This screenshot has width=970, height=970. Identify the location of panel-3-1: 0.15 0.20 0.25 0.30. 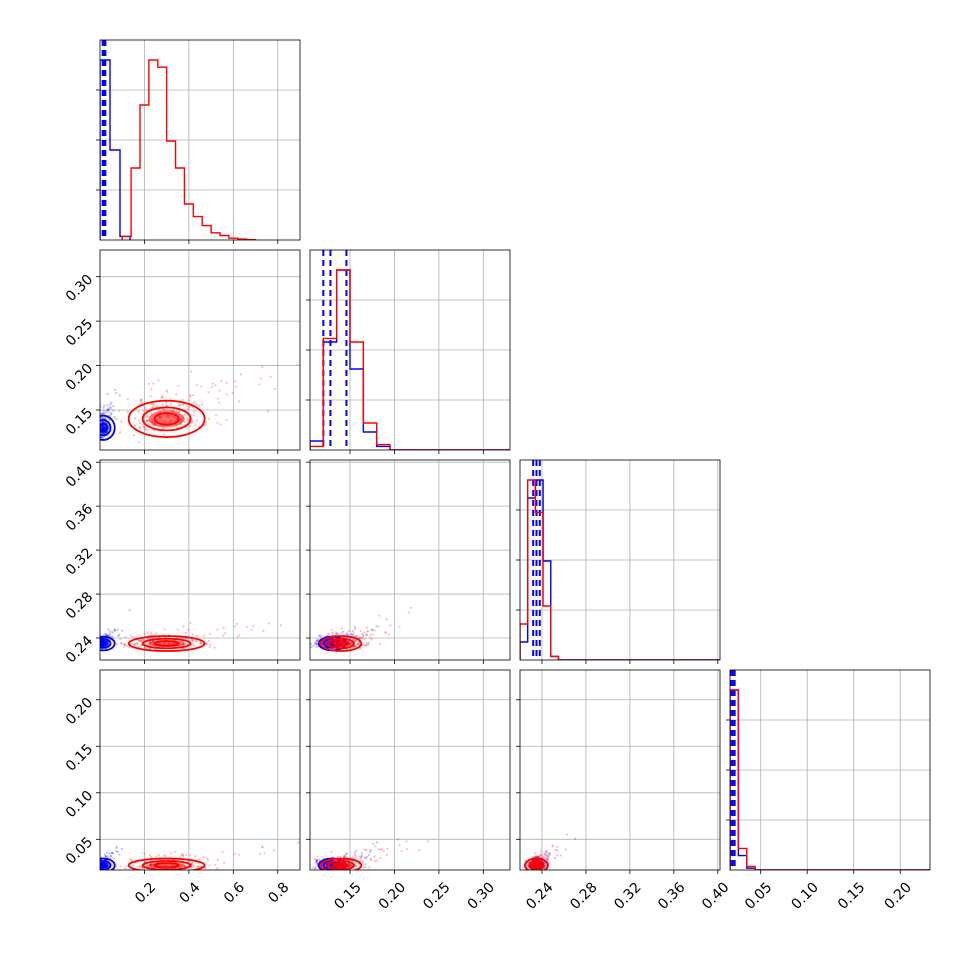
(408, 791).